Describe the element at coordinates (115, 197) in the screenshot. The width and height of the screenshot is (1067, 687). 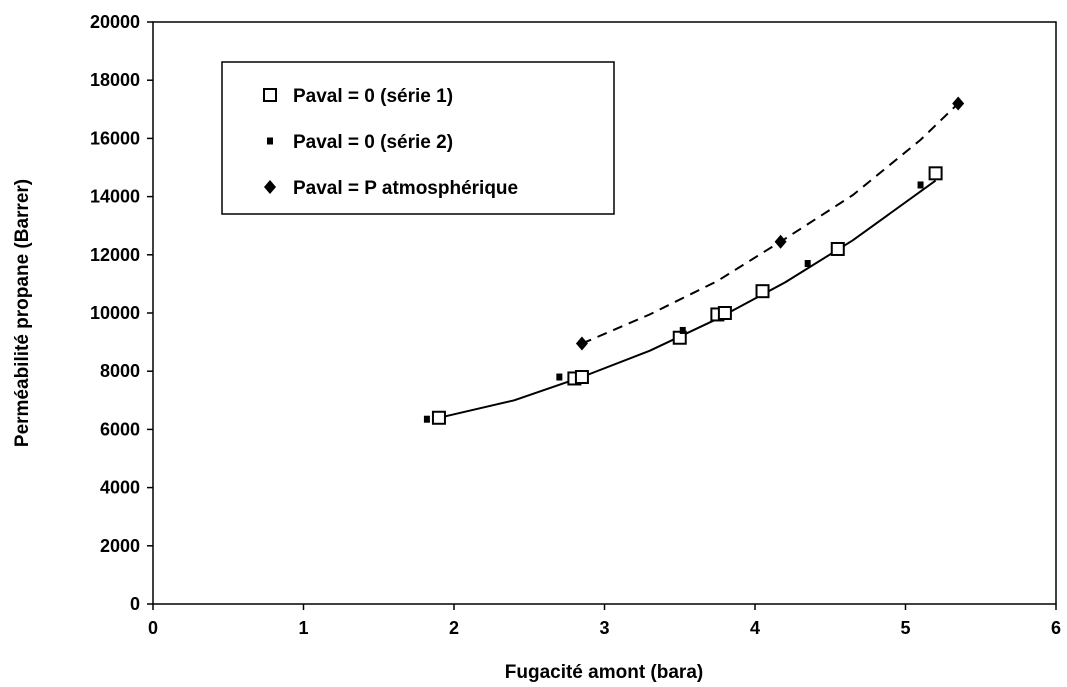
I see `y-tick-label: 14000` at that location.